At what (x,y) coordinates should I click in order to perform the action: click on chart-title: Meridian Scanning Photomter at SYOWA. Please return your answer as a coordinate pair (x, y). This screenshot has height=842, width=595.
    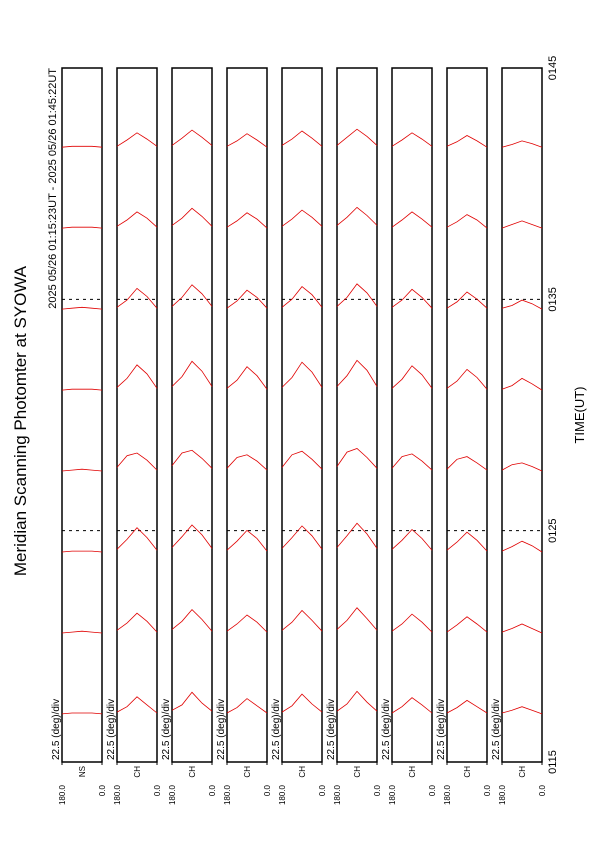
    Looking at the image, I should click on (20, 420).